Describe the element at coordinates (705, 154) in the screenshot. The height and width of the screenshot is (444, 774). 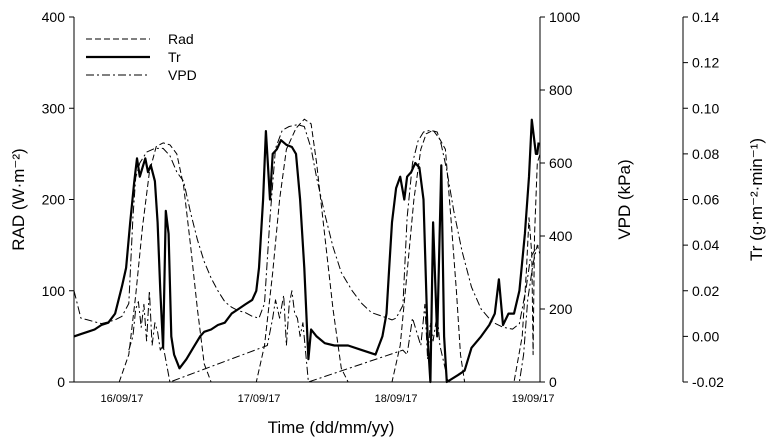
I see `tr-tick-label: 0.08` at that location.